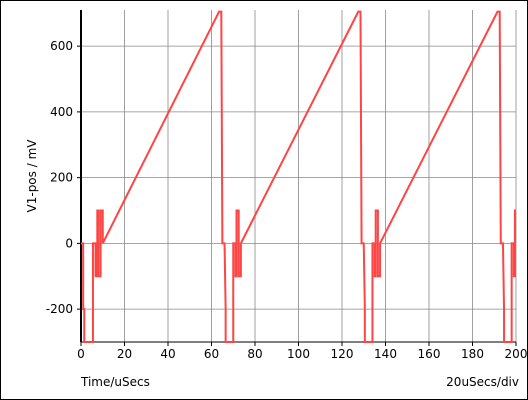  What do you see at coordinates (61, 112) in the screenshot?
I see `y-tick-label: 400` at bounding box center [61, 112].